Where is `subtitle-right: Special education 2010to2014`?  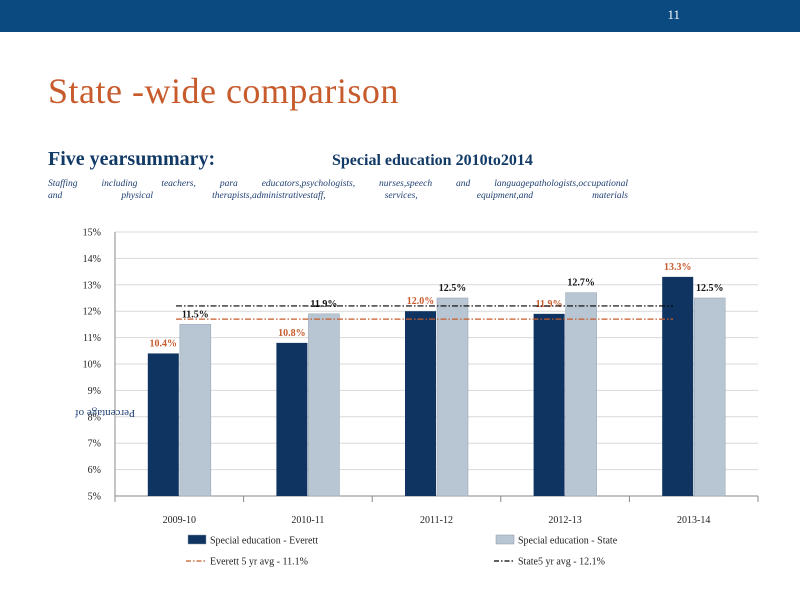
subtitle-right: Special education 2010to2014 is located at coordinates (432, 160).